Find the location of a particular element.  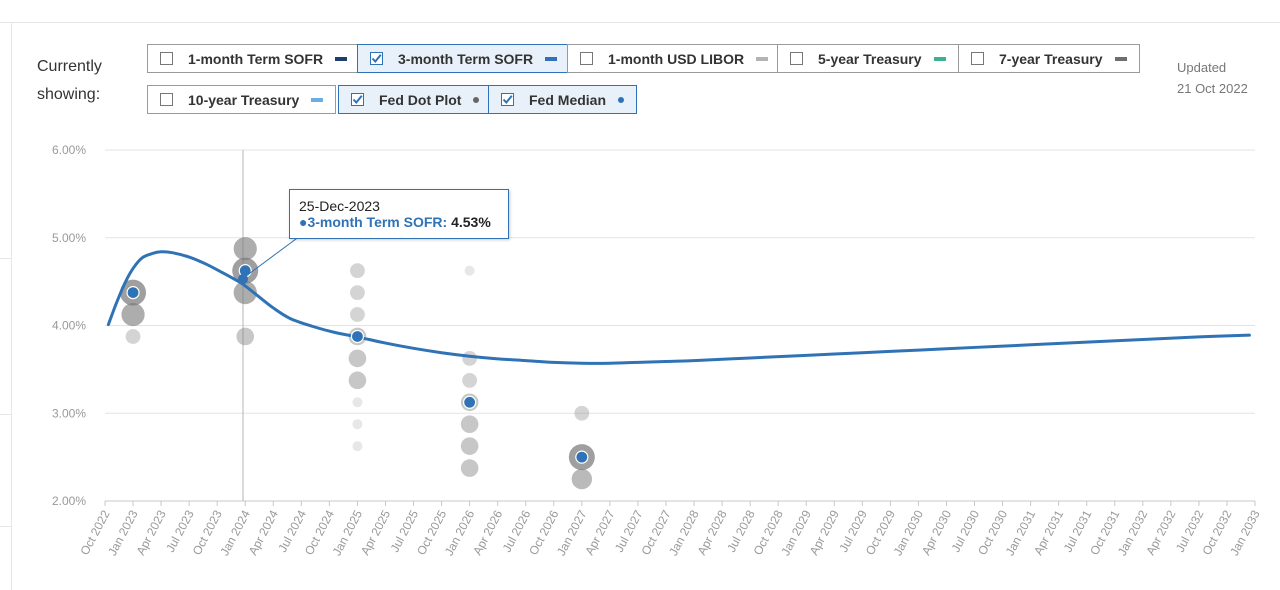

tooltip-series: ●3-month Term SOFR: is located at coordinates (373, 222).